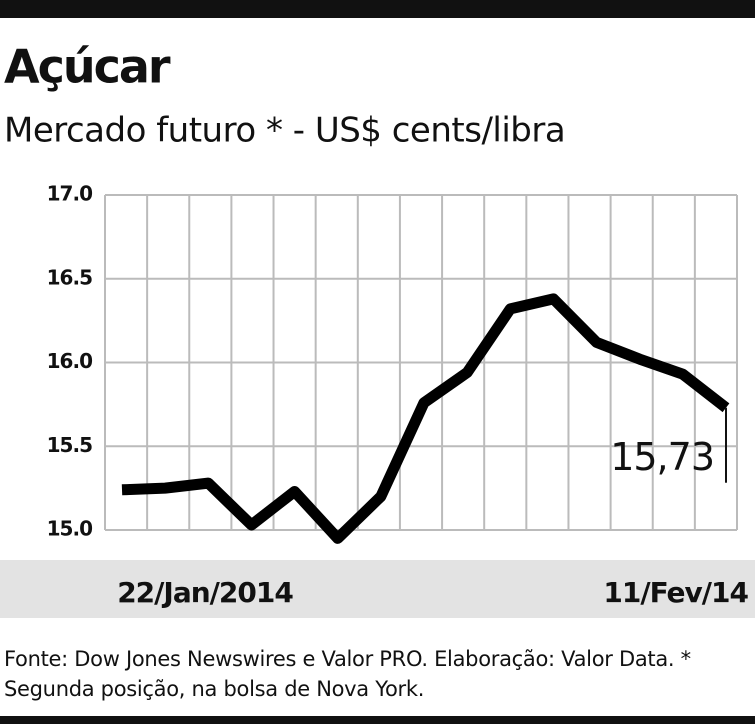 This screenshot has width=755, height=724. What do you see at coordinates (675, 592) in the screenshot?
I see `x-tick-label: 11/Fev/14` at bounding box center [675, 592].